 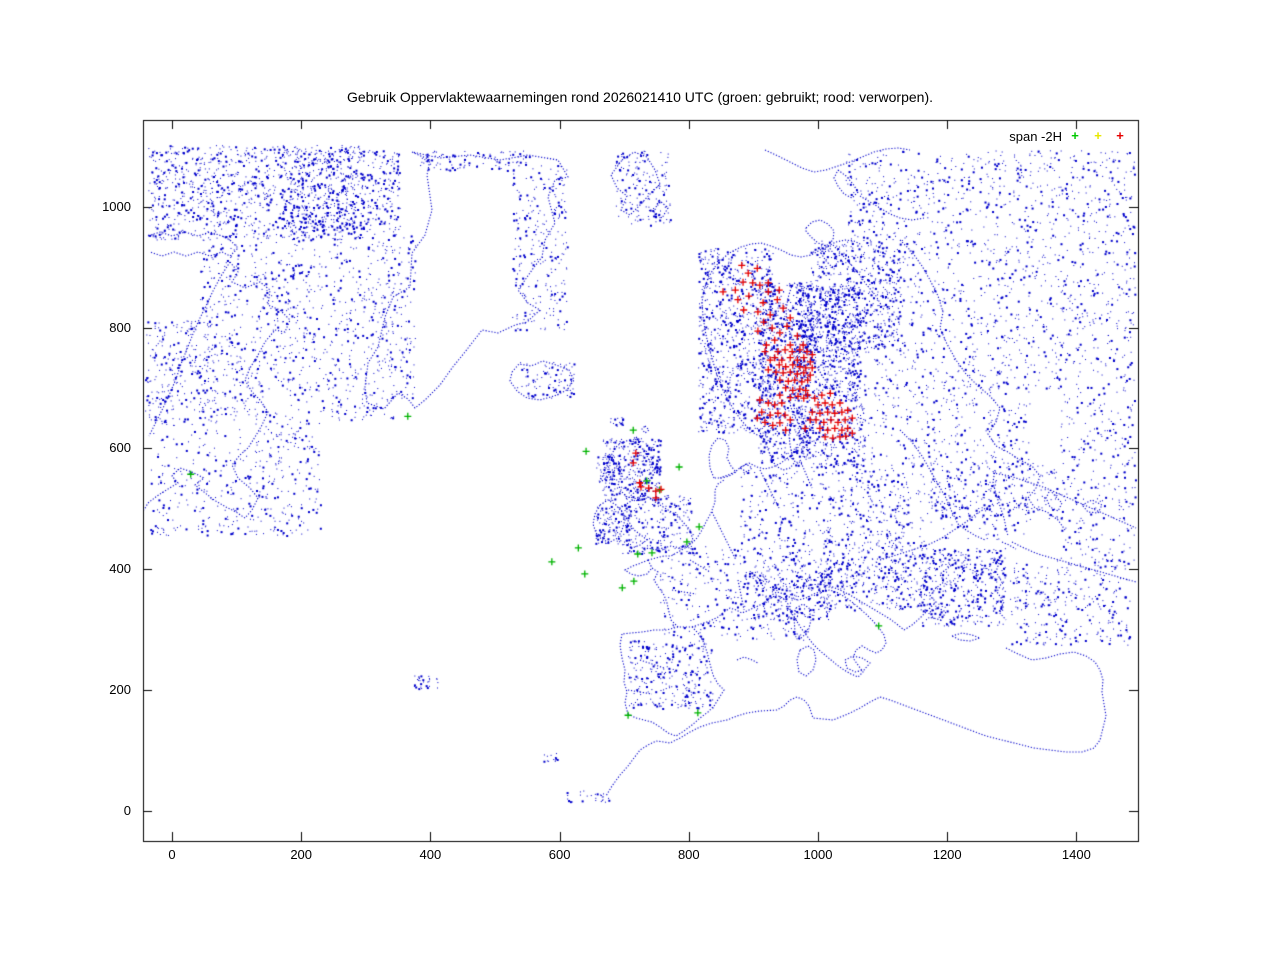 What do you see at coordinates (116, 206) in the screenshot?
I see `y-tick-label: 1000` at bounding box center [116, 206].